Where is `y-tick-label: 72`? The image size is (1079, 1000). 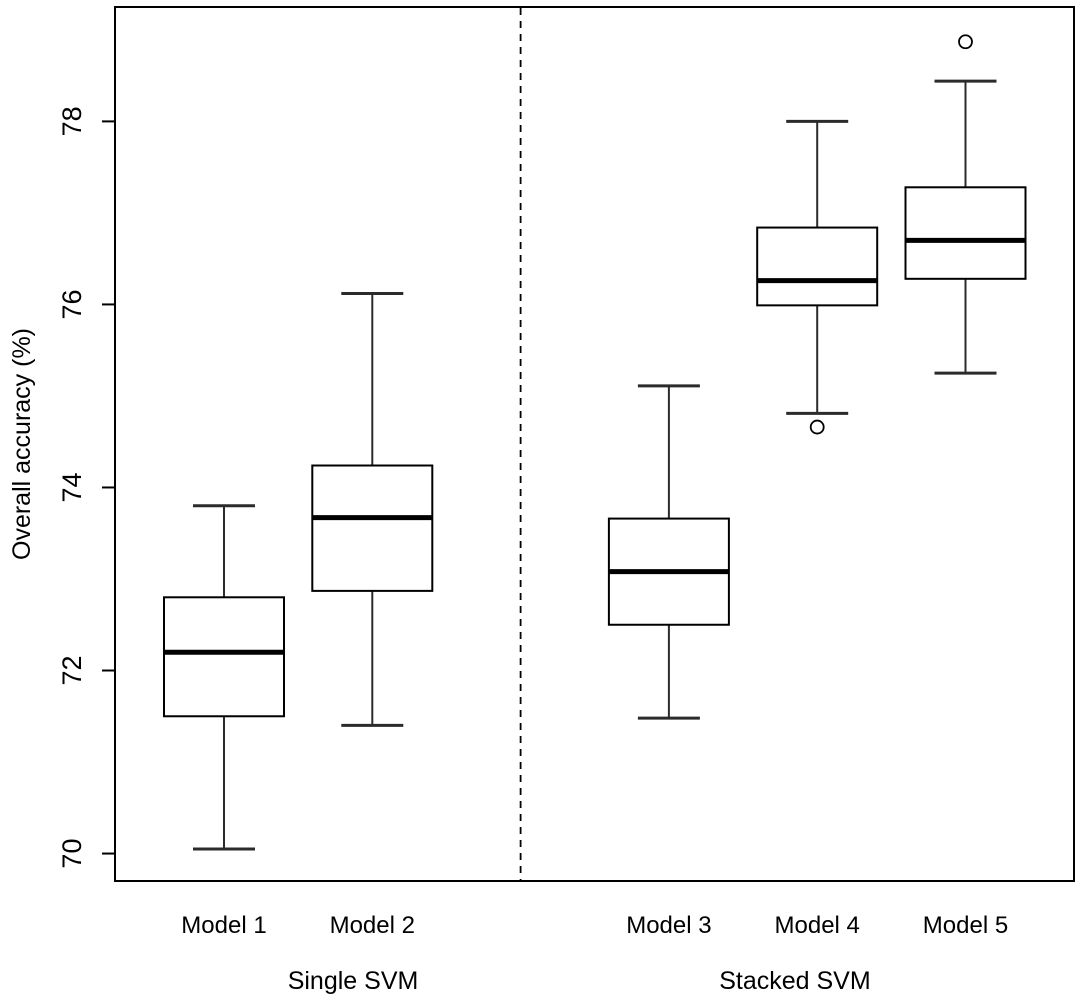
y-tick-label: 72 is located at coordinates (72, 670).